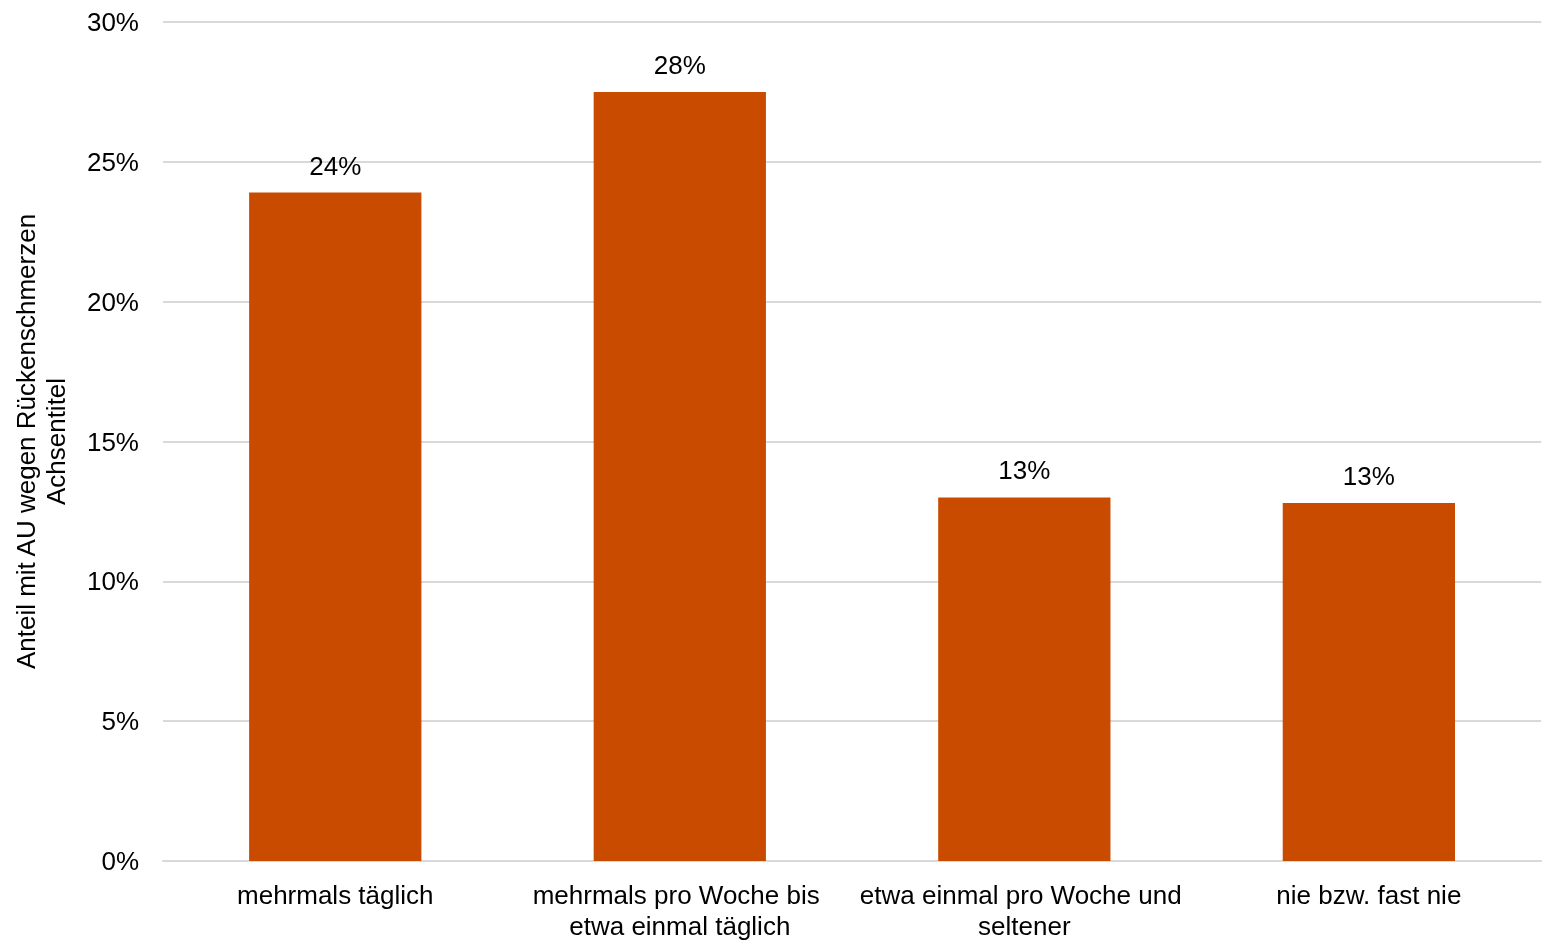  I want to click on y-tick-label: 15%, so click(112, 441).